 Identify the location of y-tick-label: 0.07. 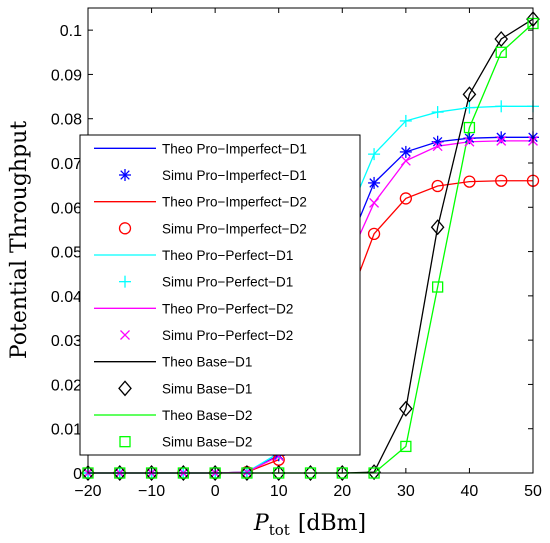
(66, 164).